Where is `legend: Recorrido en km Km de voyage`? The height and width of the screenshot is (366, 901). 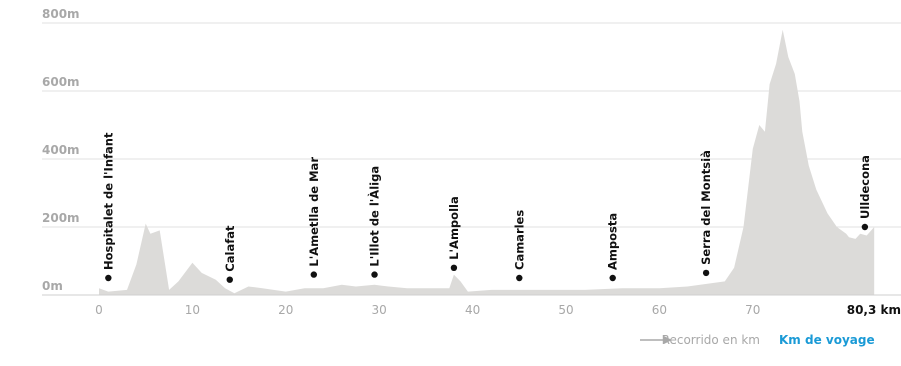
legend: Recorrido en km Km de voyage is located at coordinates (757, 340).